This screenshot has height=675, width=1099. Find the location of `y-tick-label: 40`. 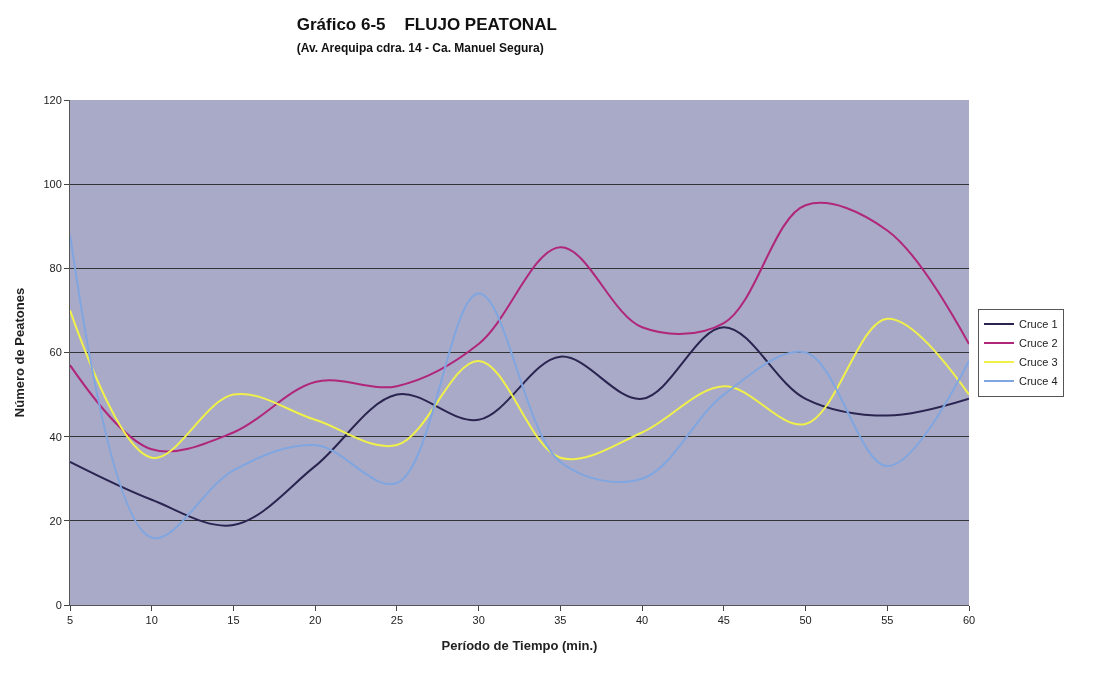

y-tick-label: 40 is located at coordinates (55, 436).